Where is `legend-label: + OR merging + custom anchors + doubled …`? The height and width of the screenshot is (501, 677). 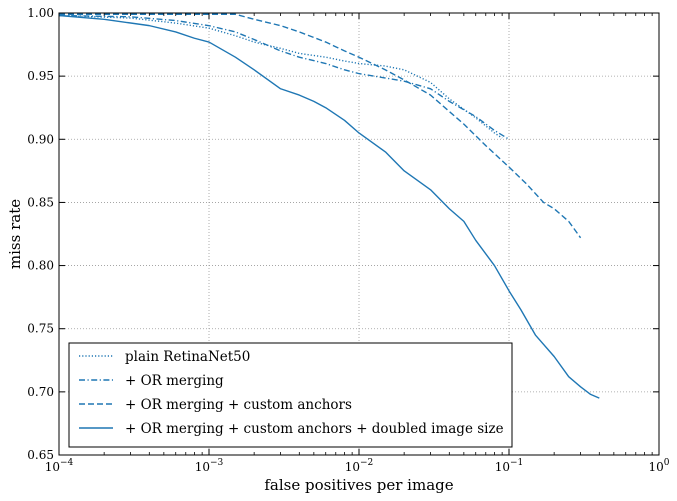 legend-label: + OR merging + custom anchors + doubled … is located at coordinates (314, 429).